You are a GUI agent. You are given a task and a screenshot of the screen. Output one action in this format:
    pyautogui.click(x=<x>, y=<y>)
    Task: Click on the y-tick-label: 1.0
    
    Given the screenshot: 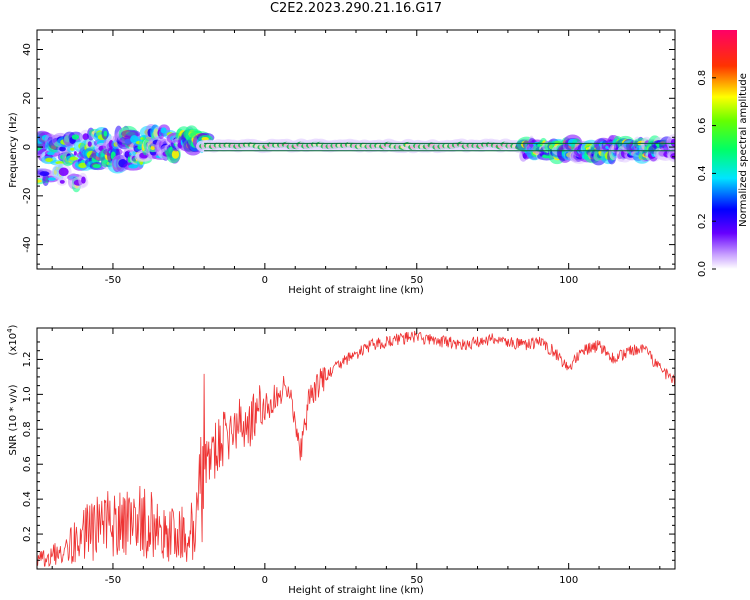 What is the action you would take?
    pyautogui.click(x=27, y=394)
    